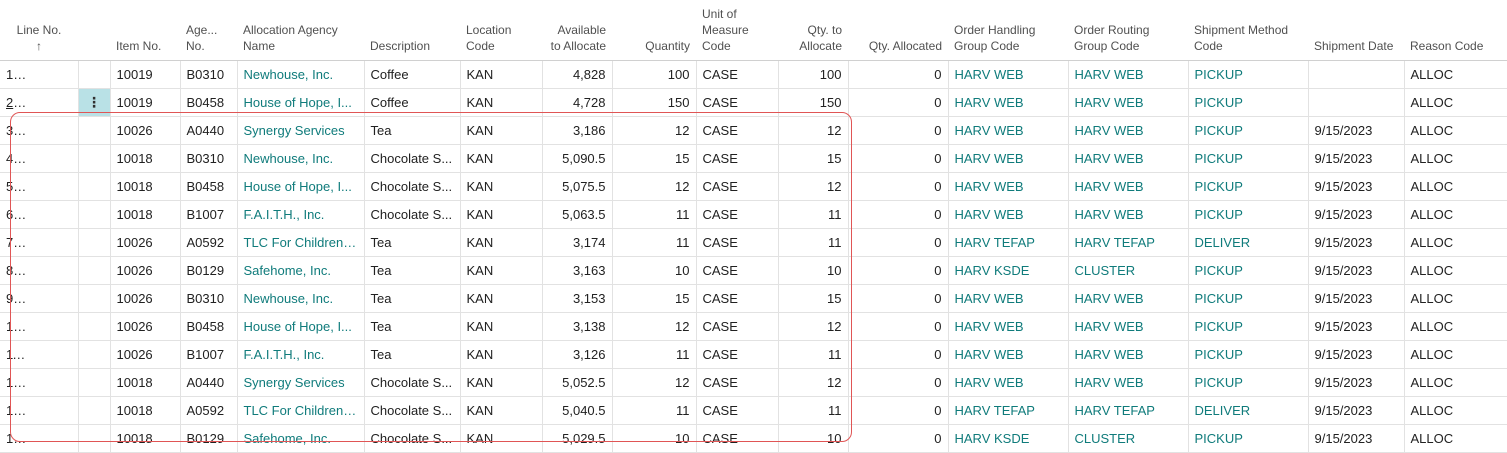  Describe the element at coordinates (39, 242) in the screenshot. I see `line-no-cell: 70000` at that location.